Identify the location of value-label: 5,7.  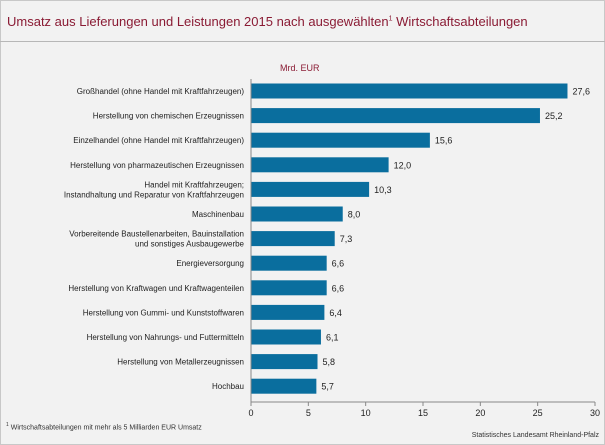
(327, 387).